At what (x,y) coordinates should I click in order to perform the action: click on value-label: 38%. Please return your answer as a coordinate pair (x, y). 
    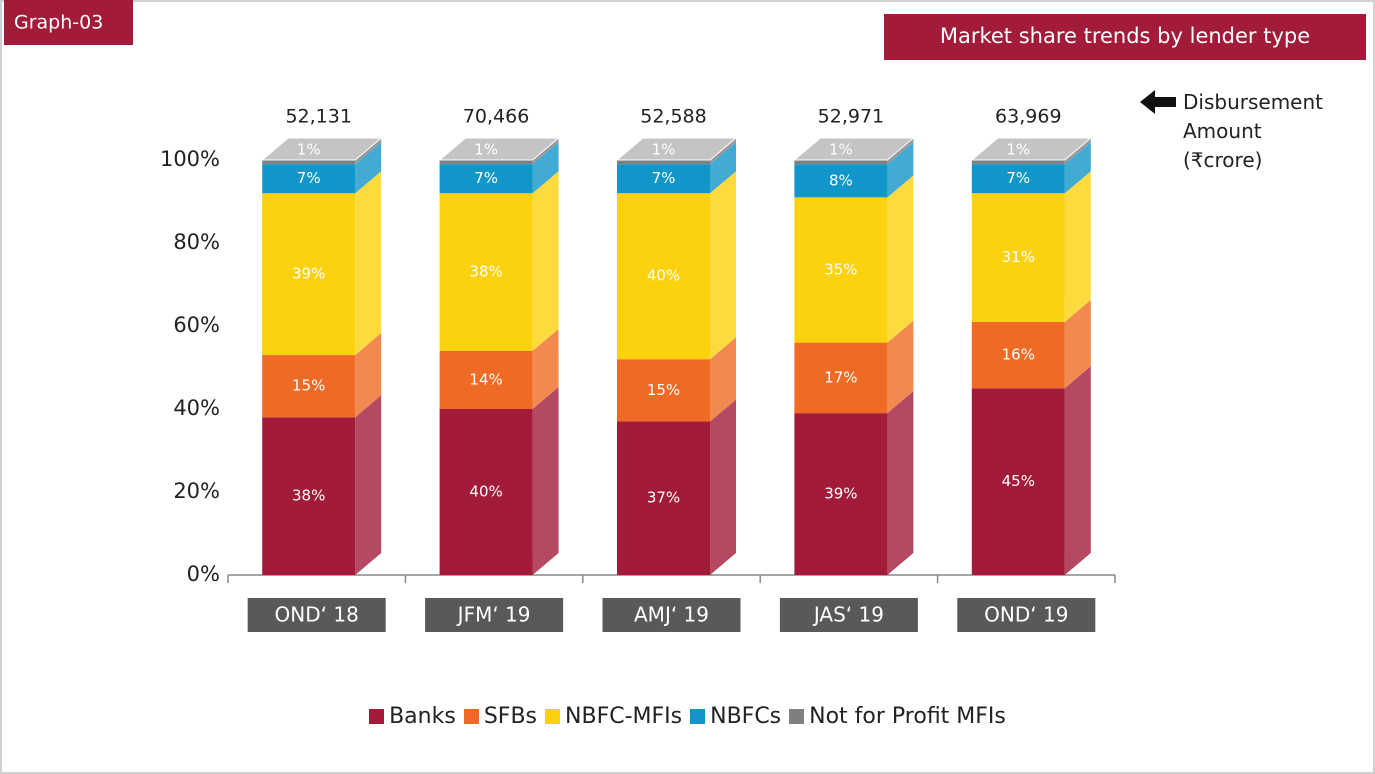
    Looking at the image, I should click on (485, 272).